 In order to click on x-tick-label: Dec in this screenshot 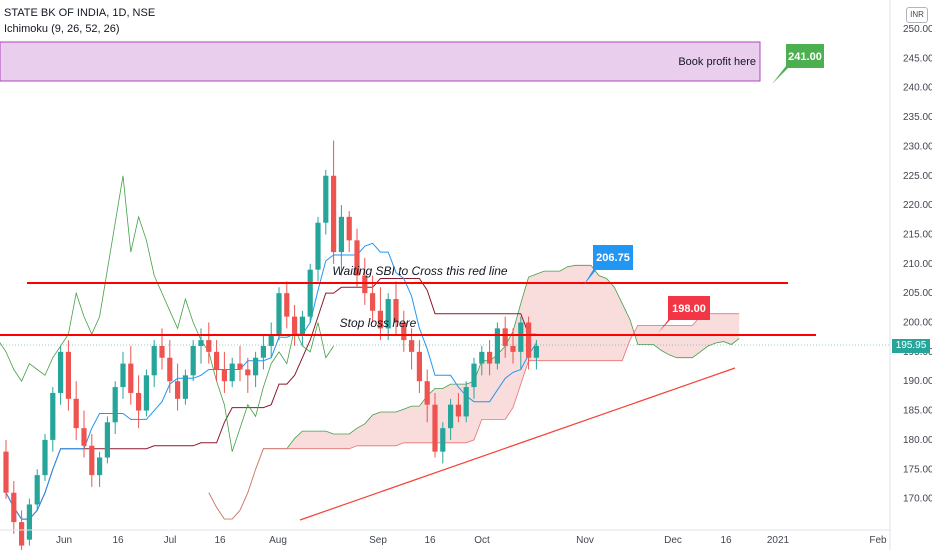, I will do `click(673, 540)`.